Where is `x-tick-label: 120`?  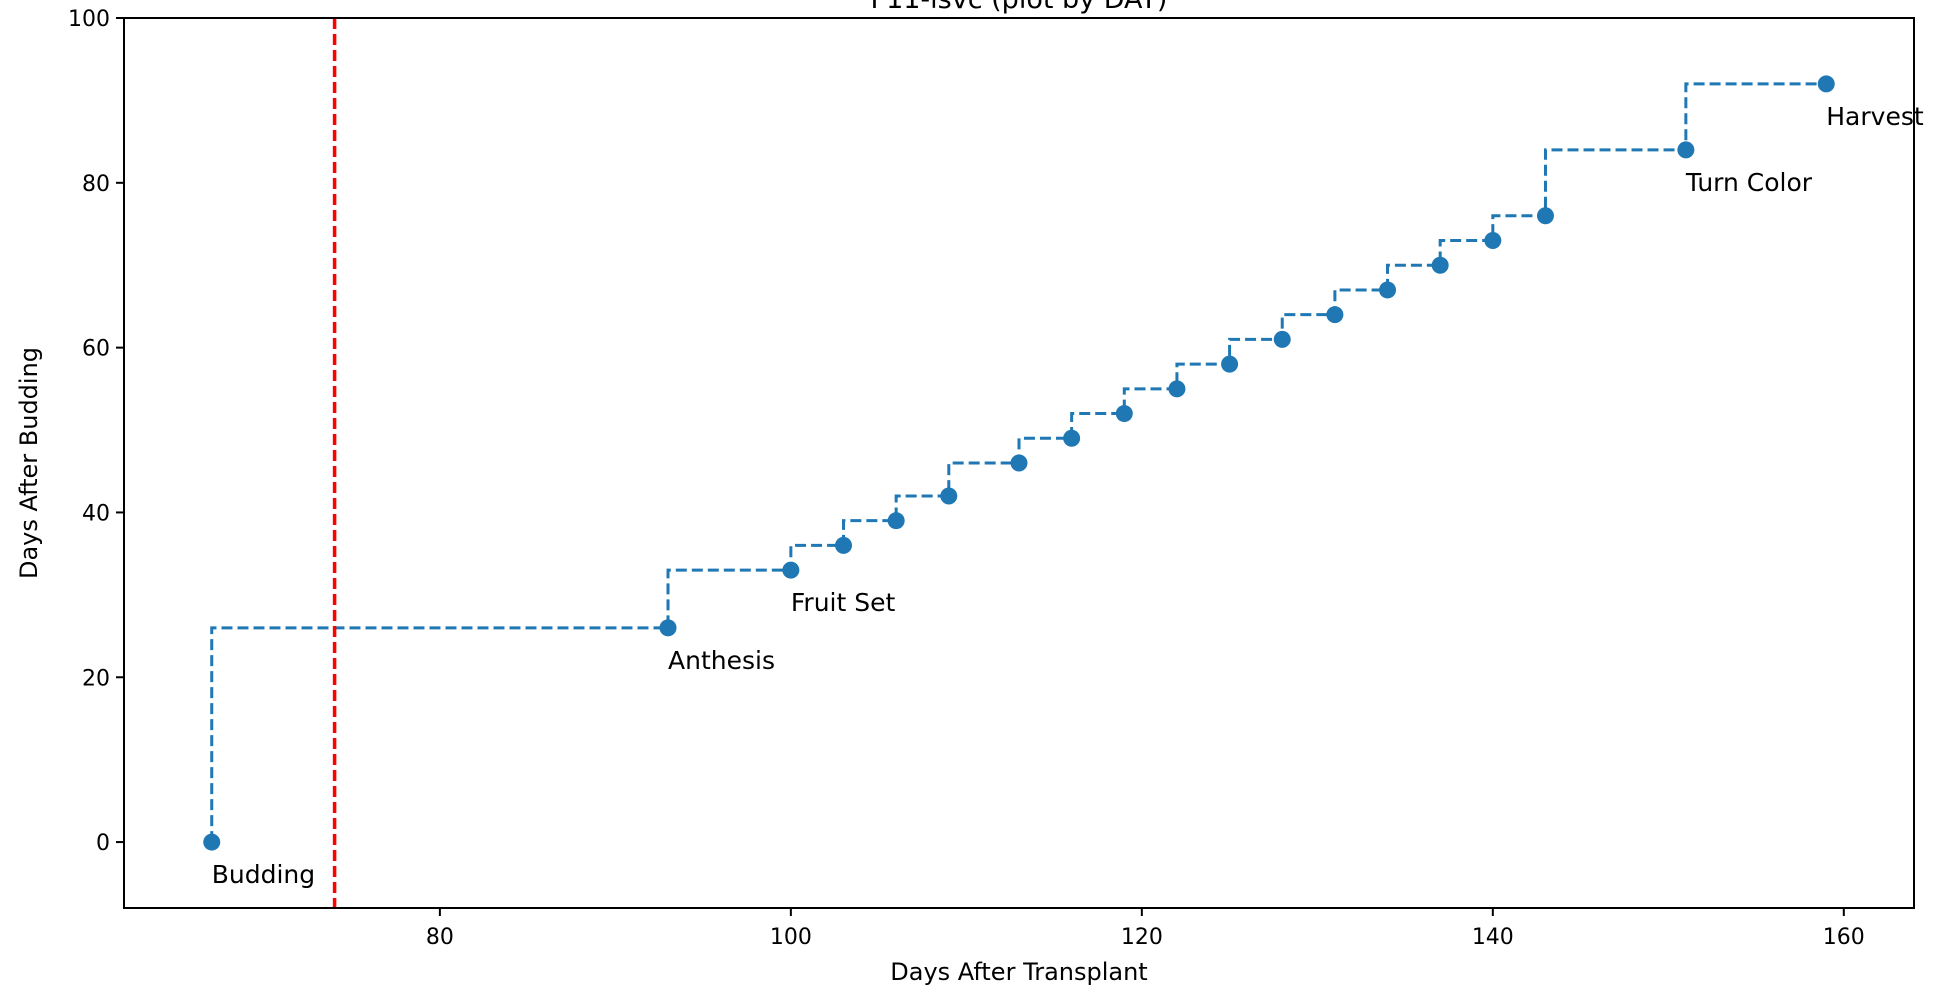
x-tick-label: 120 is located at coordinates (1142, 937).